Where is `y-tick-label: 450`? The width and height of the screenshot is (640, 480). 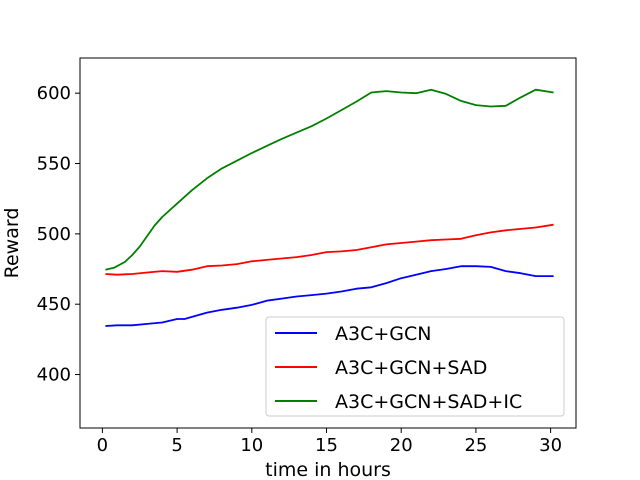
y-tick-label: 450 is located at coordinates (54, 304).